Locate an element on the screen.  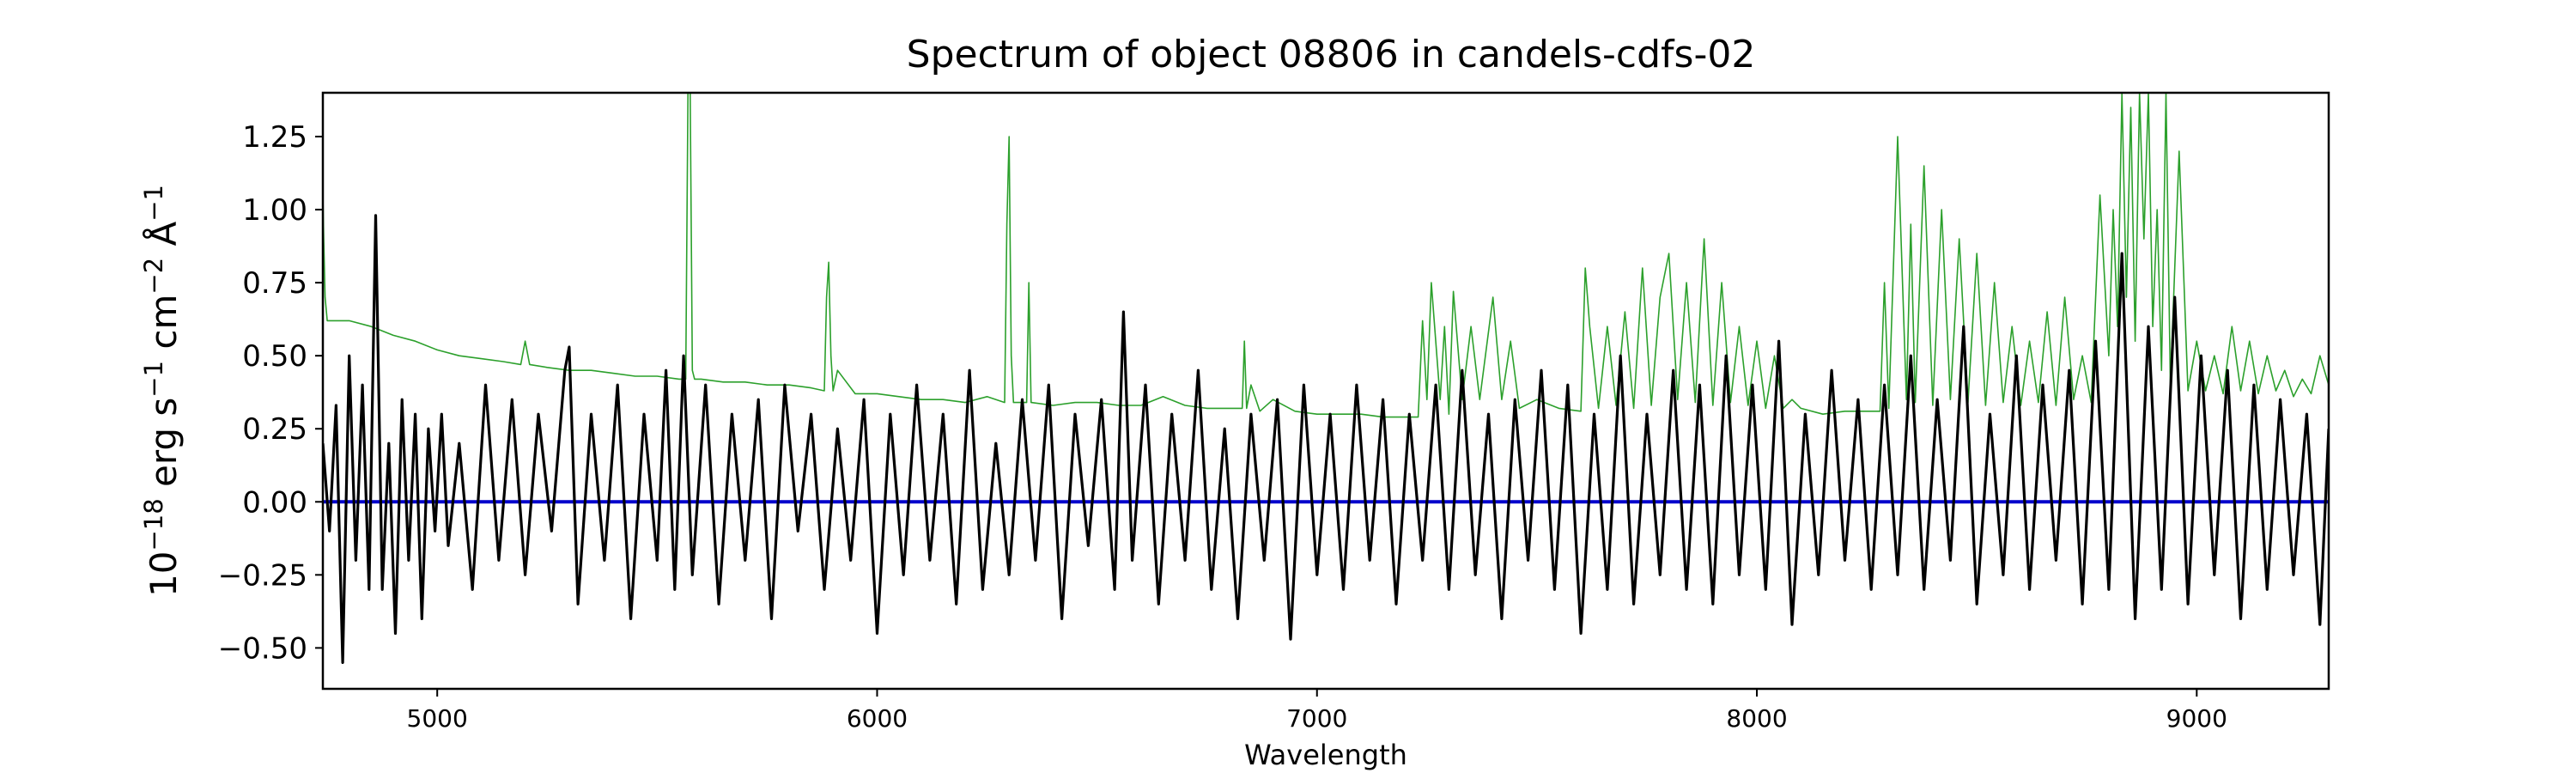
y-axis-label: 10−18 erg s−1 cm−2 Å−1 is located at coordinates (162, 391).